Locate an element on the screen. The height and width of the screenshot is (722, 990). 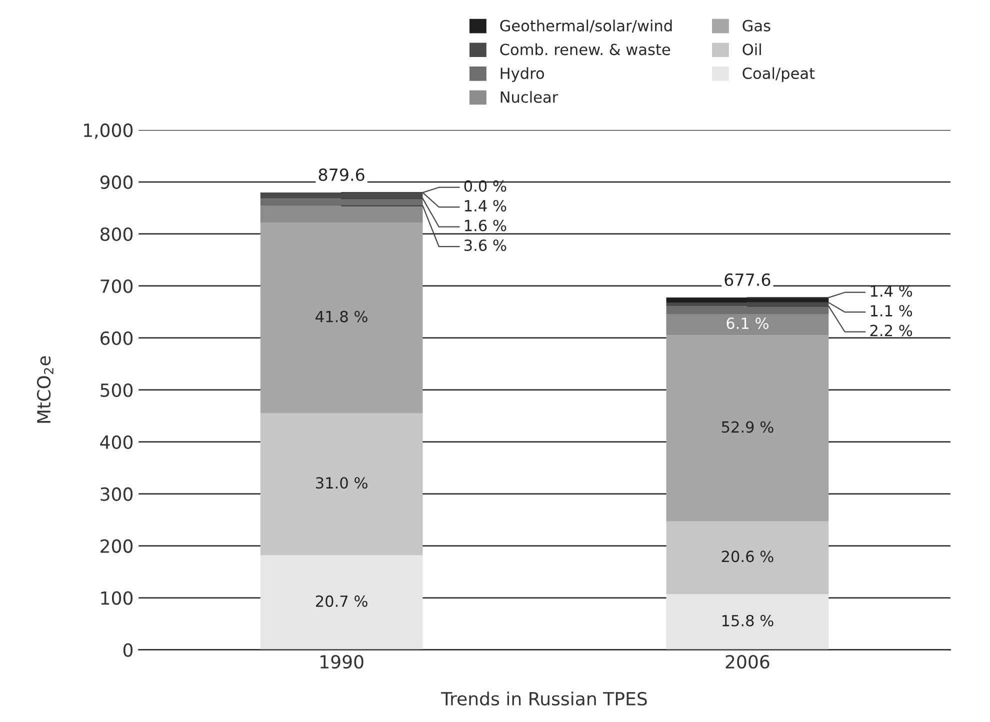
x-tick-label: 2006 is located at coordinates (748, 661).